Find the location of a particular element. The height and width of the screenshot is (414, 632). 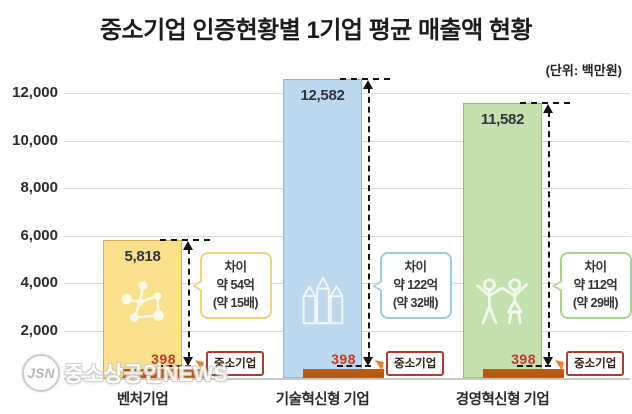

callout-line: 약 122억 is located at coordinates (415, 284).